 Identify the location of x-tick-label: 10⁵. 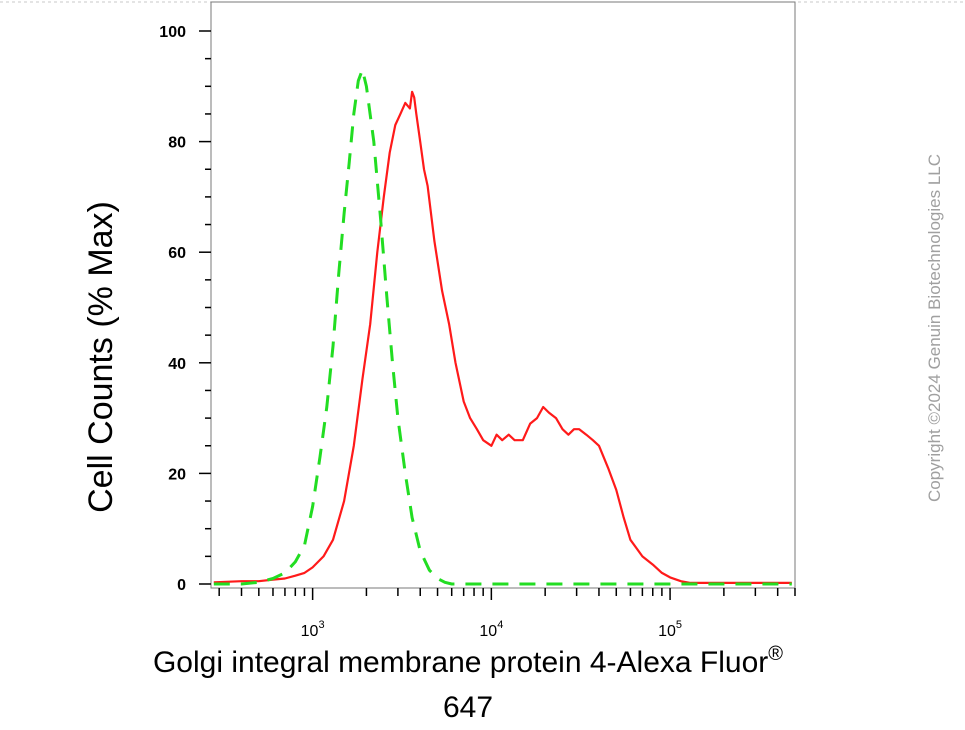
(670, 629).